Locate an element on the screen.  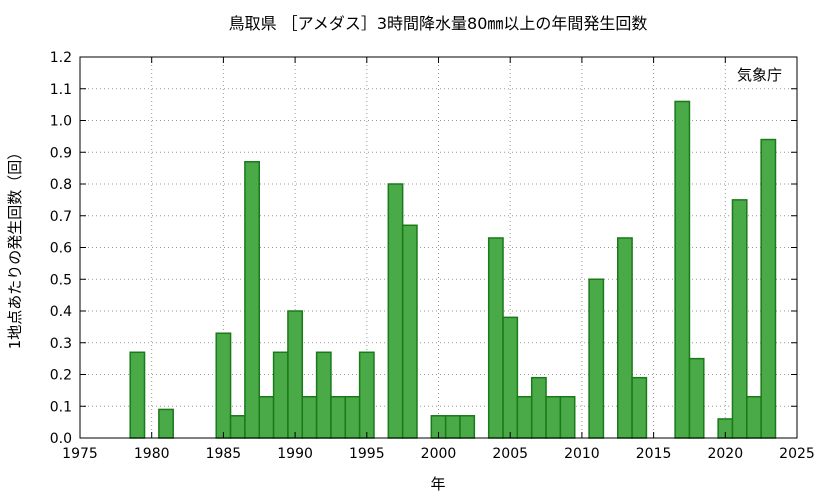
bar-2001 is located at coordinates (452, 427).